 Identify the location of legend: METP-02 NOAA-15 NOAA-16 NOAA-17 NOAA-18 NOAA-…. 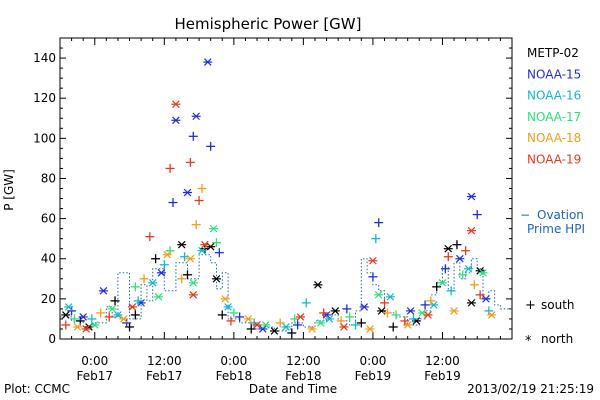
(552, 197).